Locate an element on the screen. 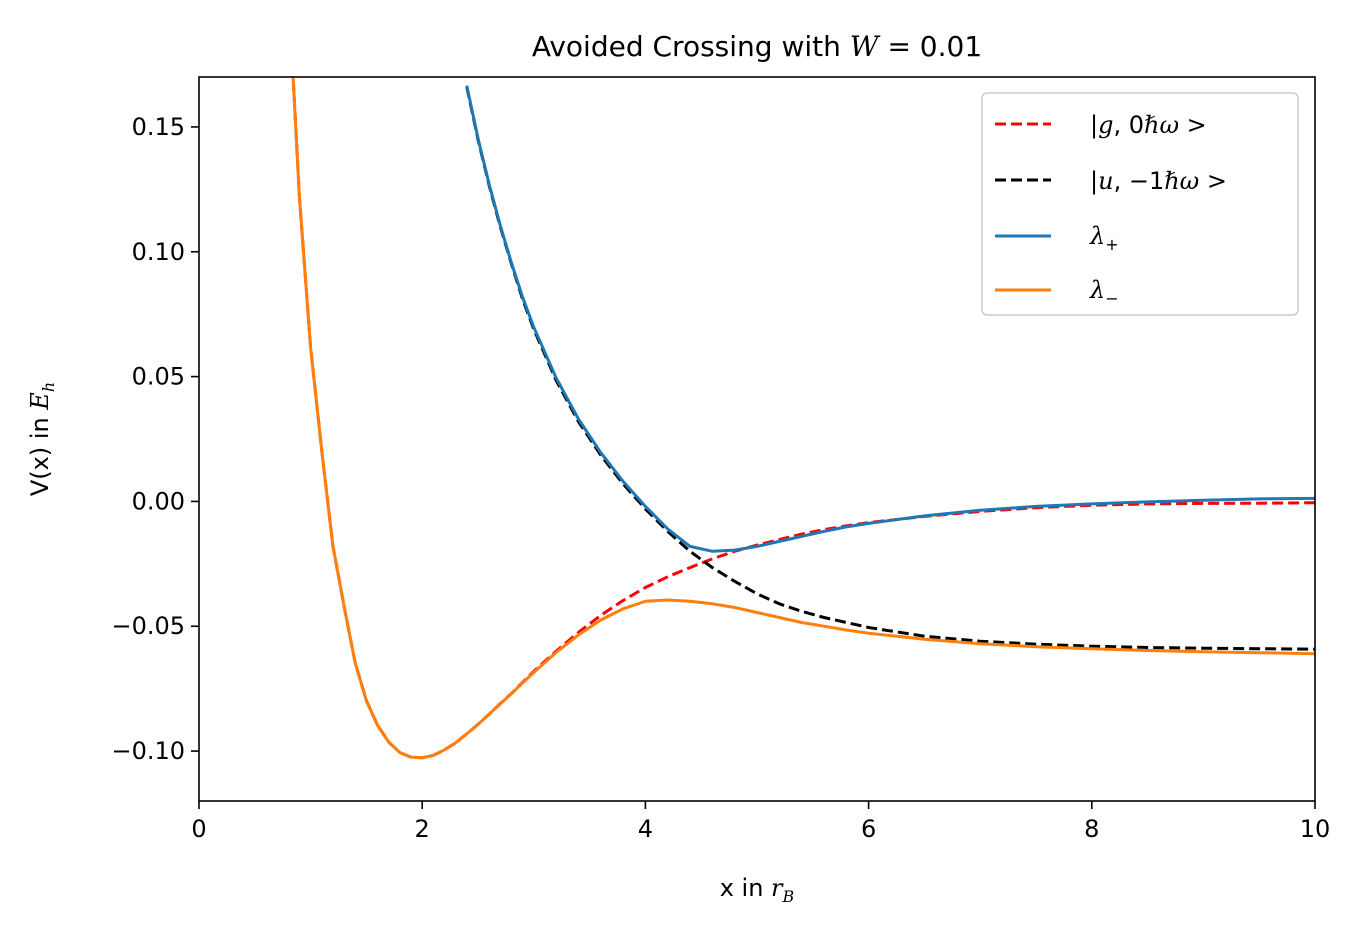 The height and width of the screenshot is (931, 1359). x-tick-label: 6 is located at coordinates (868, 829).